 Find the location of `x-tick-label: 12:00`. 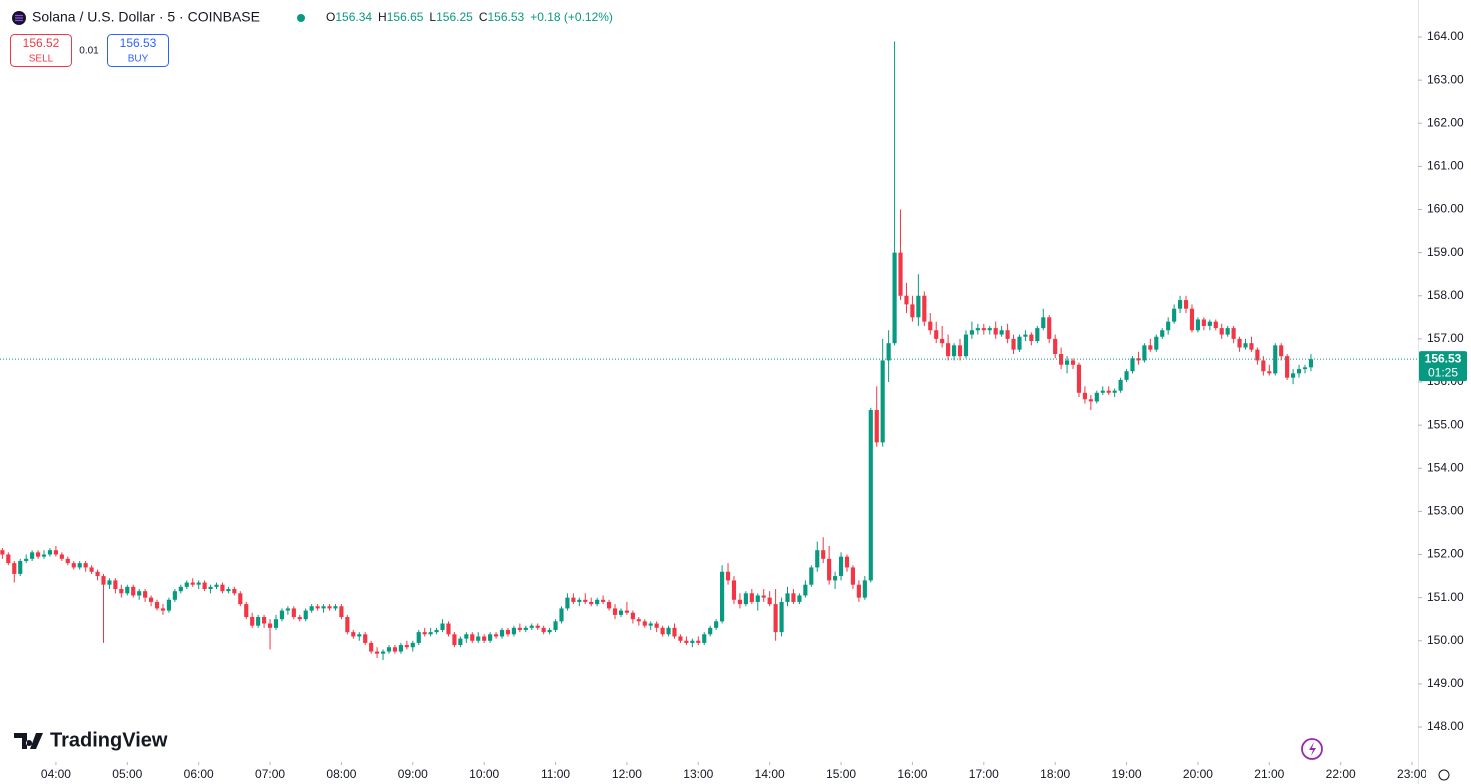

x-tick-label: 12:00 is located at coordinates (627, 774).